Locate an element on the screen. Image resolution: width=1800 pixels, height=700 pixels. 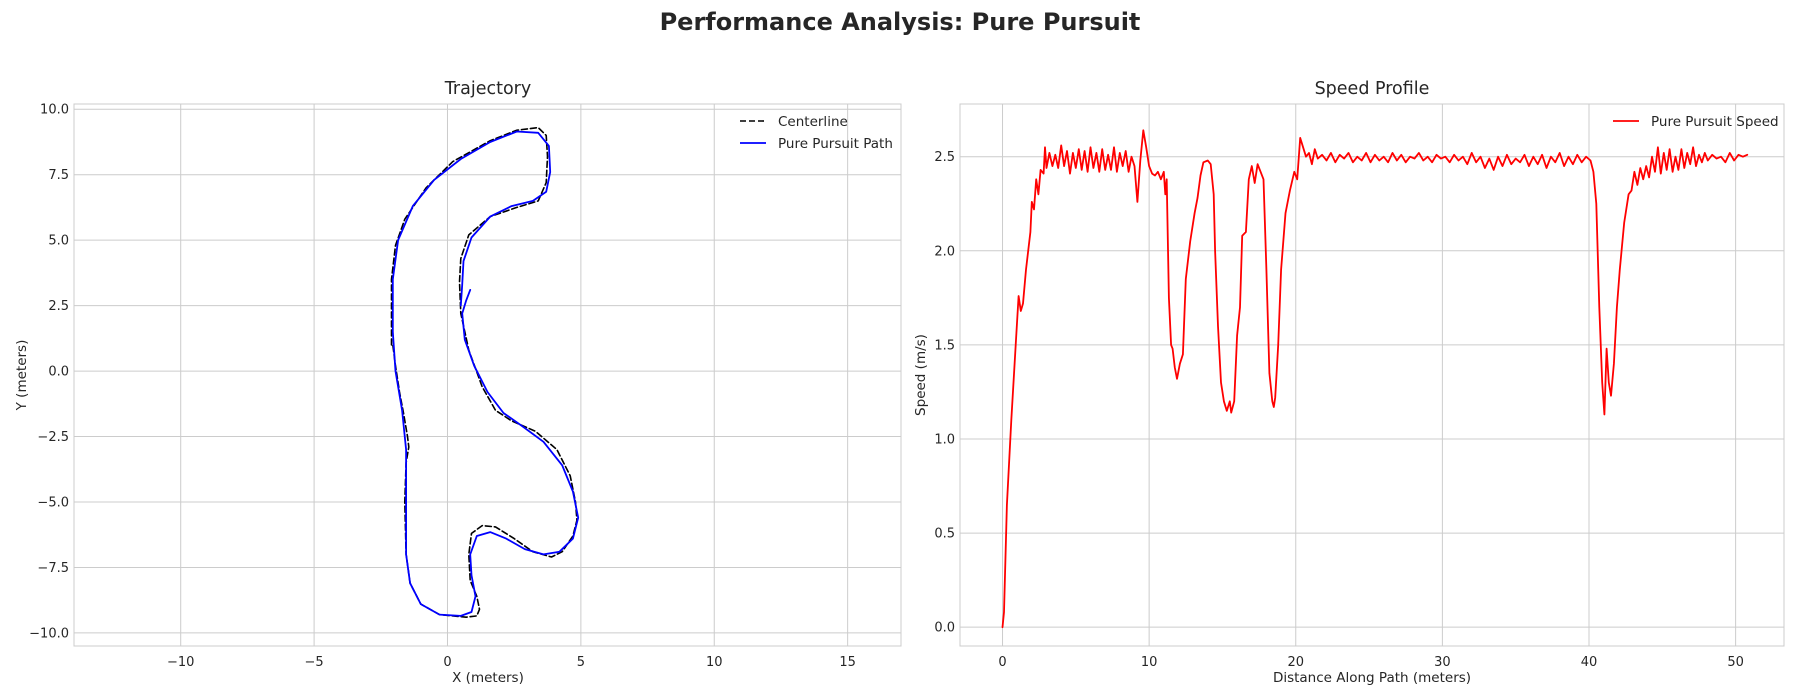
pure-pursuit-path-line is located at coordinates (485, 373).